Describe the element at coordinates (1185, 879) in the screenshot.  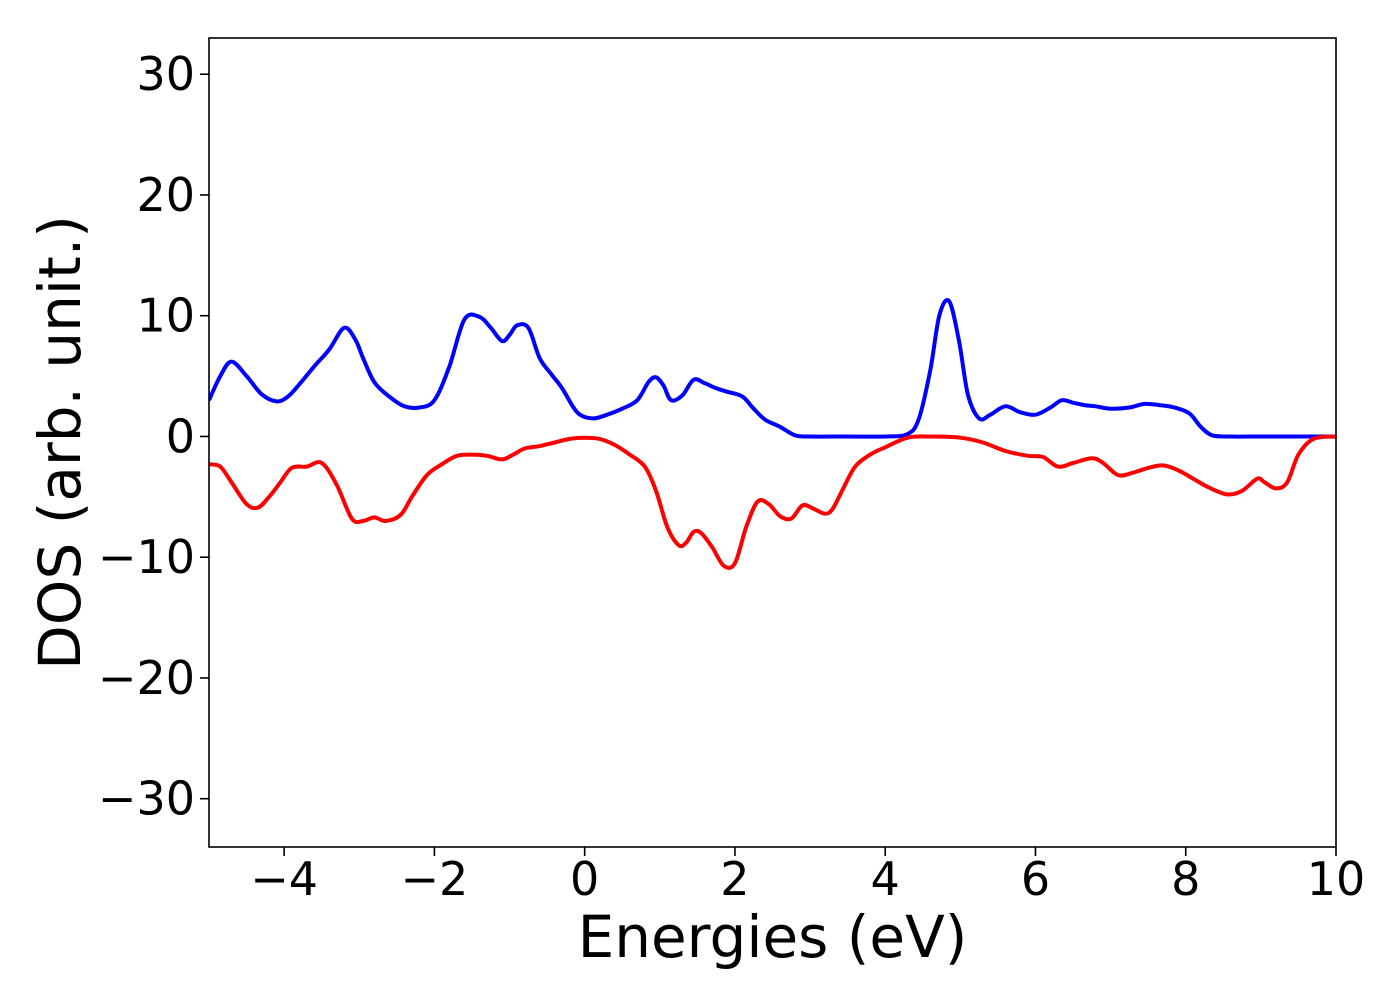
I see `x-tick-label: 8` at that location.